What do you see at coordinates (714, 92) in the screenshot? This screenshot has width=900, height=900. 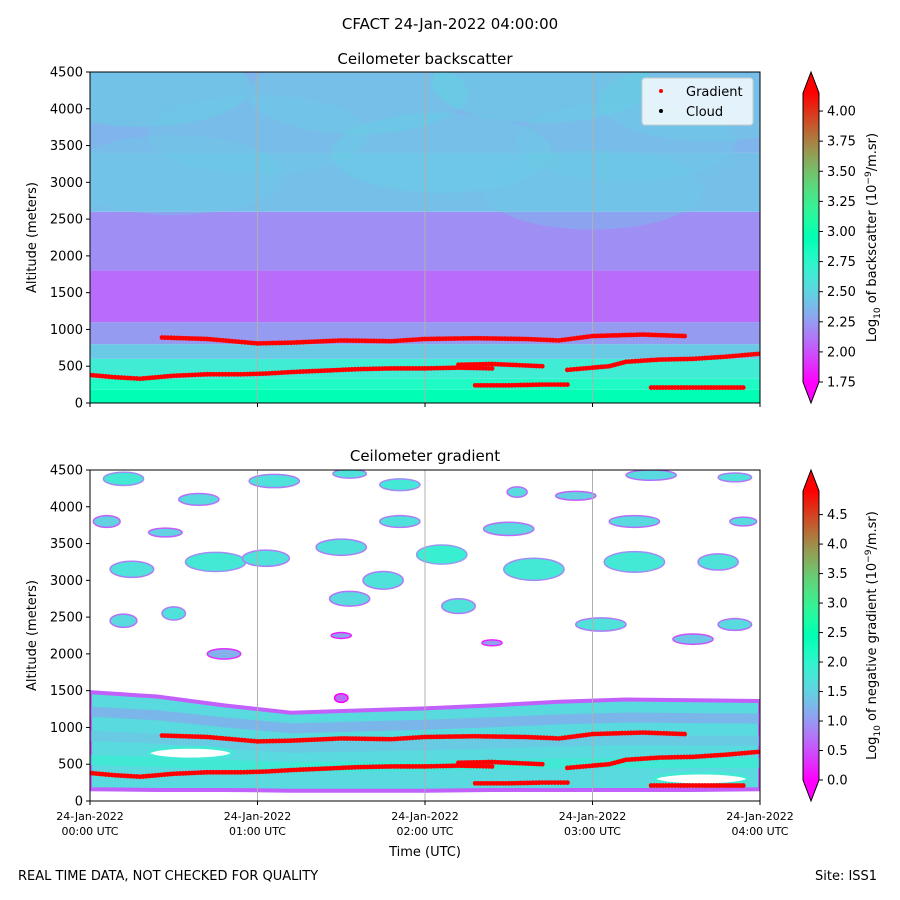 I see `legend-label: Gradient` at bounding box center [714, 92].